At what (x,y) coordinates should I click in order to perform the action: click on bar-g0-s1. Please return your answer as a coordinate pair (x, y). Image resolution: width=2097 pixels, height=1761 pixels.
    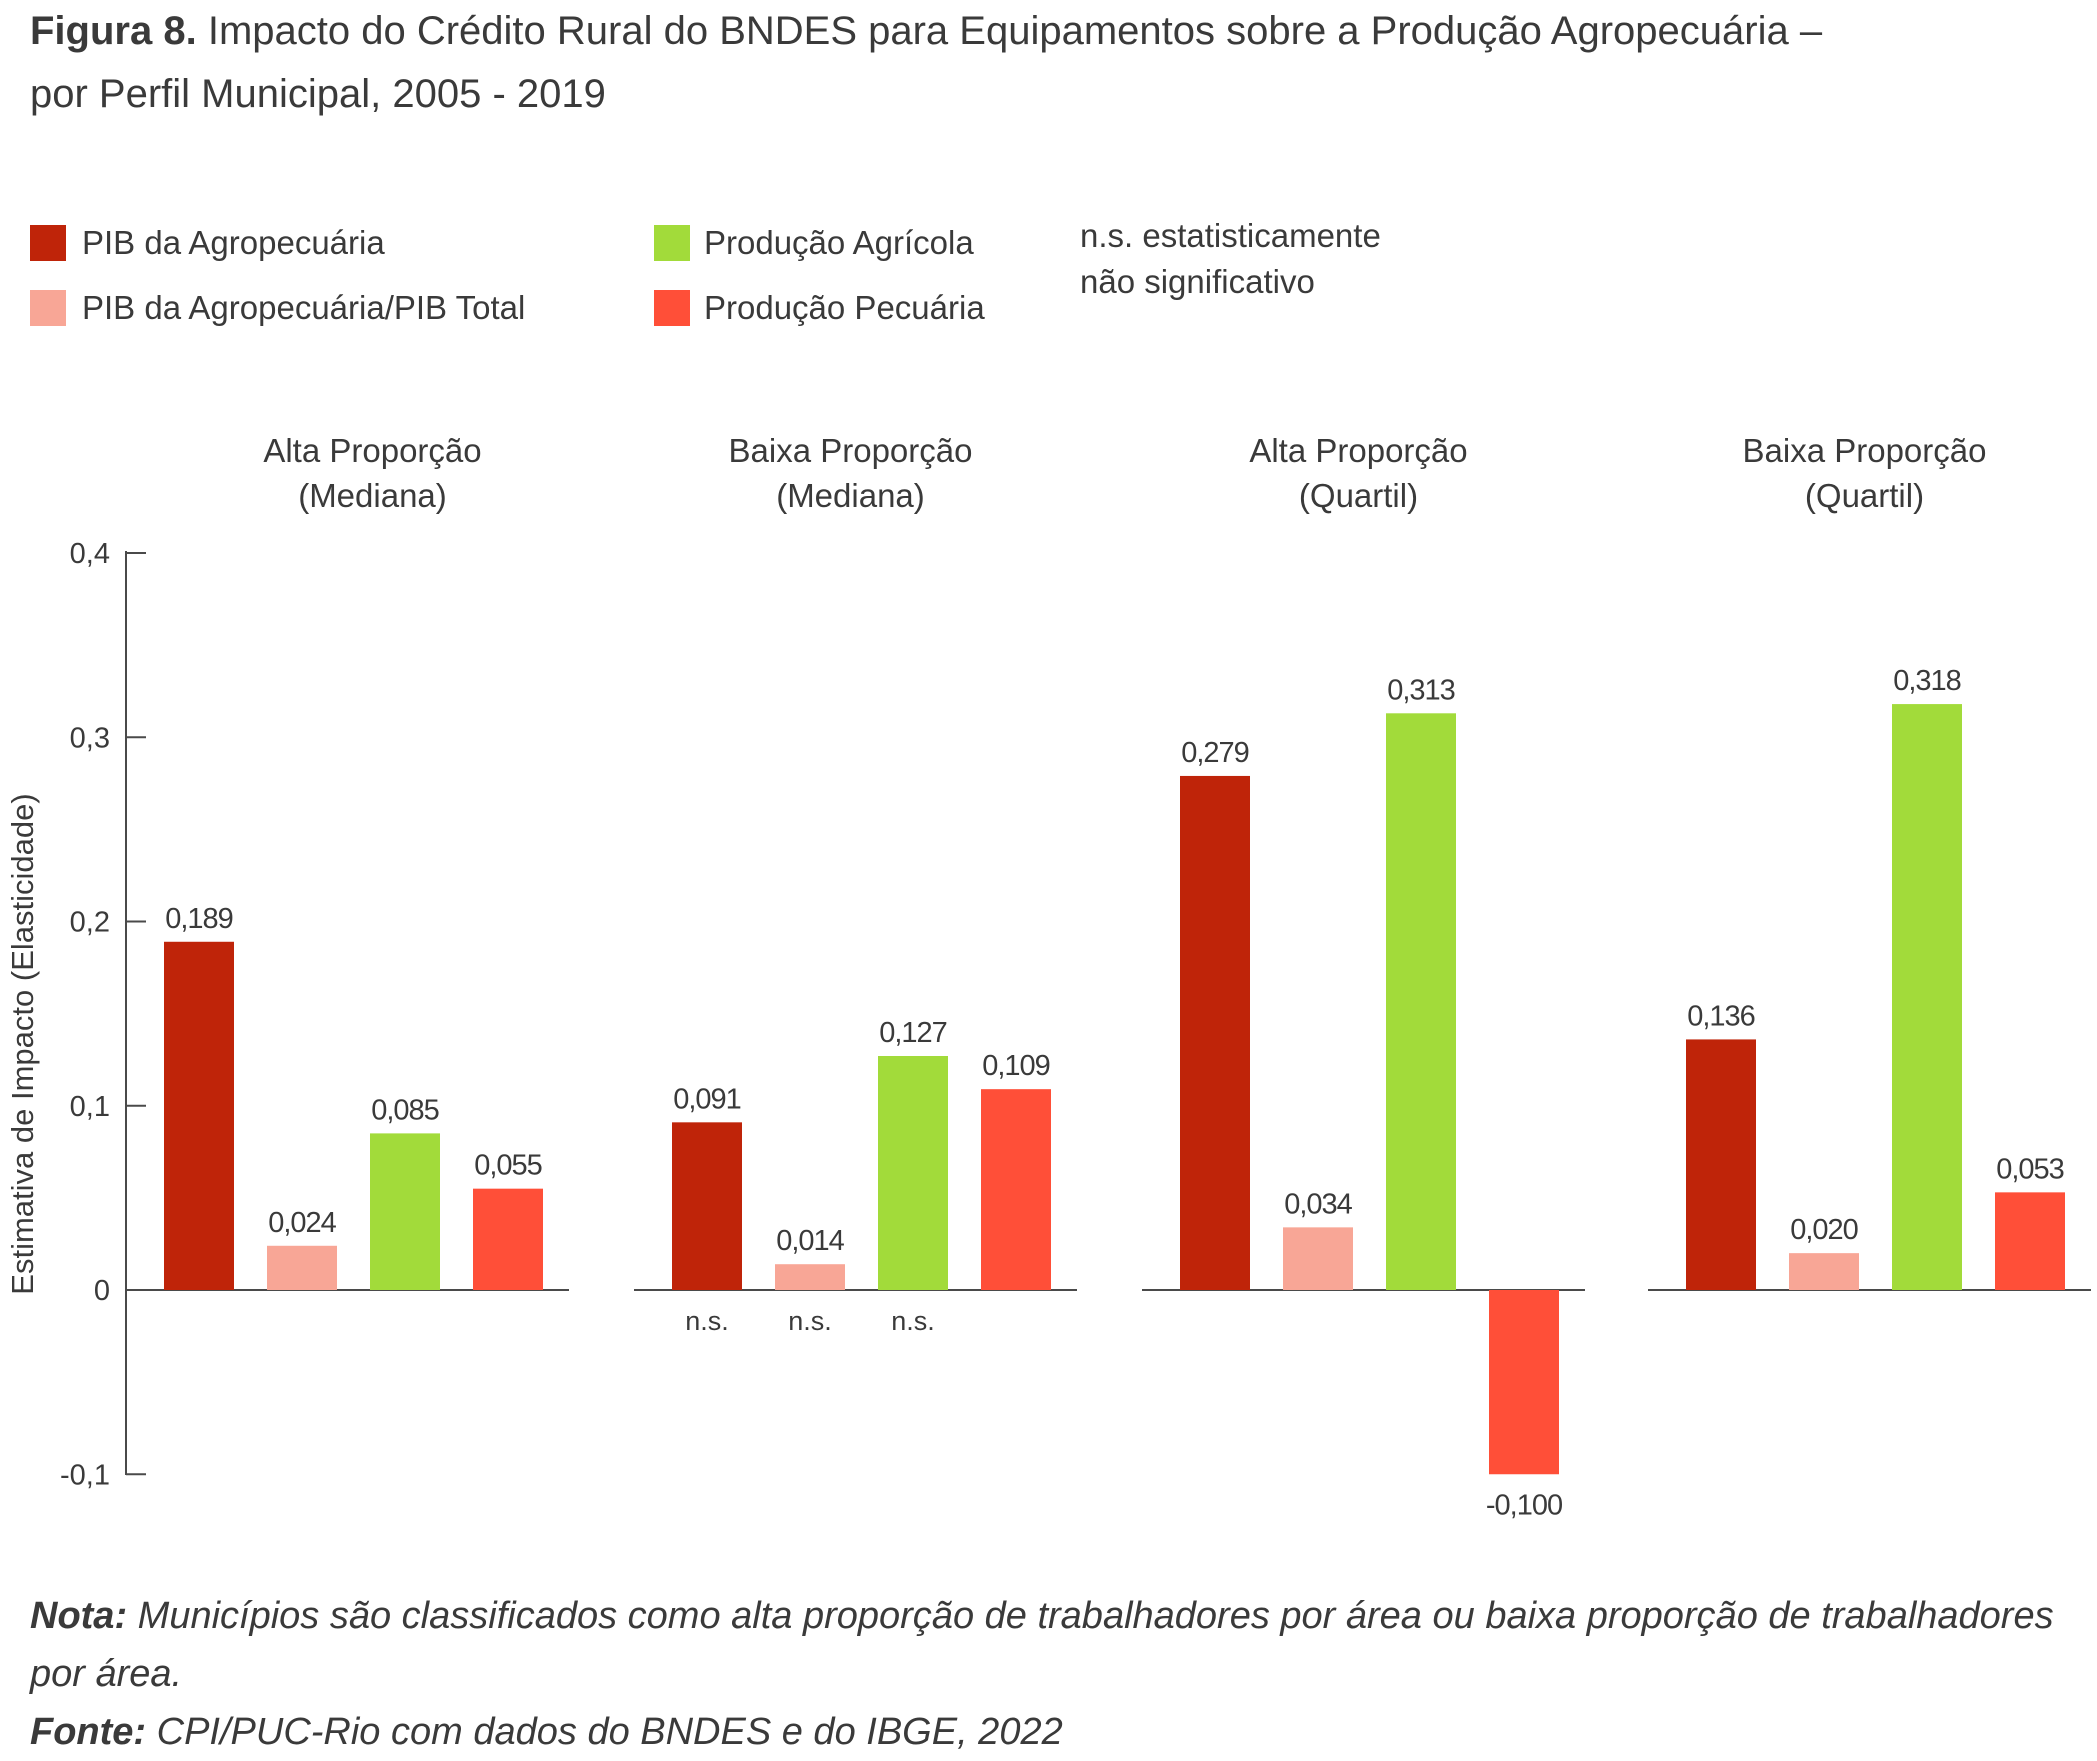
    Looking at the image, I should click on (302, 1267).